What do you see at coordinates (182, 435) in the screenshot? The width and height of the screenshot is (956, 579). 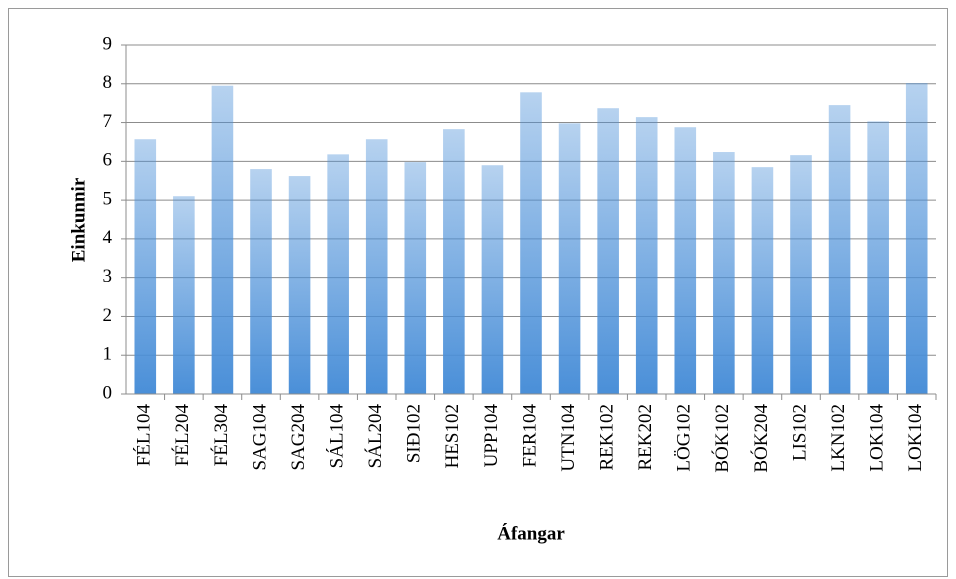 I see `x-tick-label: FÉL204` at bounding box center [182, 435].